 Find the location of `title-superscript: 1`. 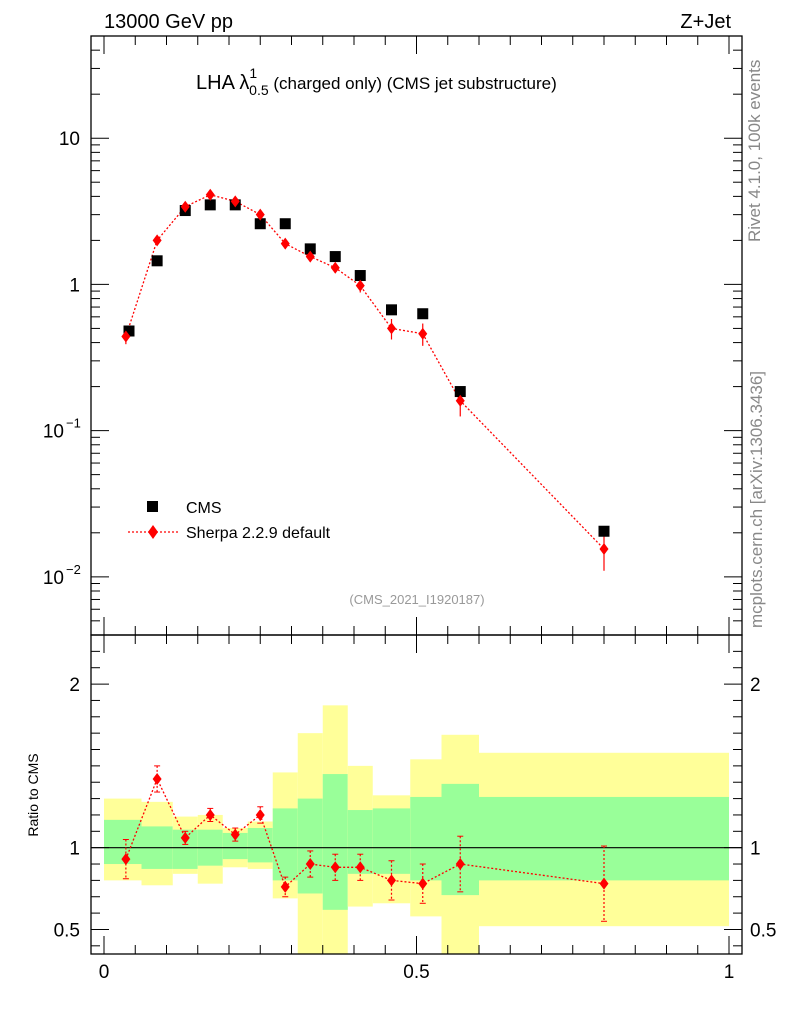

title-superscript: 1 is located at coordinates (253, 73).